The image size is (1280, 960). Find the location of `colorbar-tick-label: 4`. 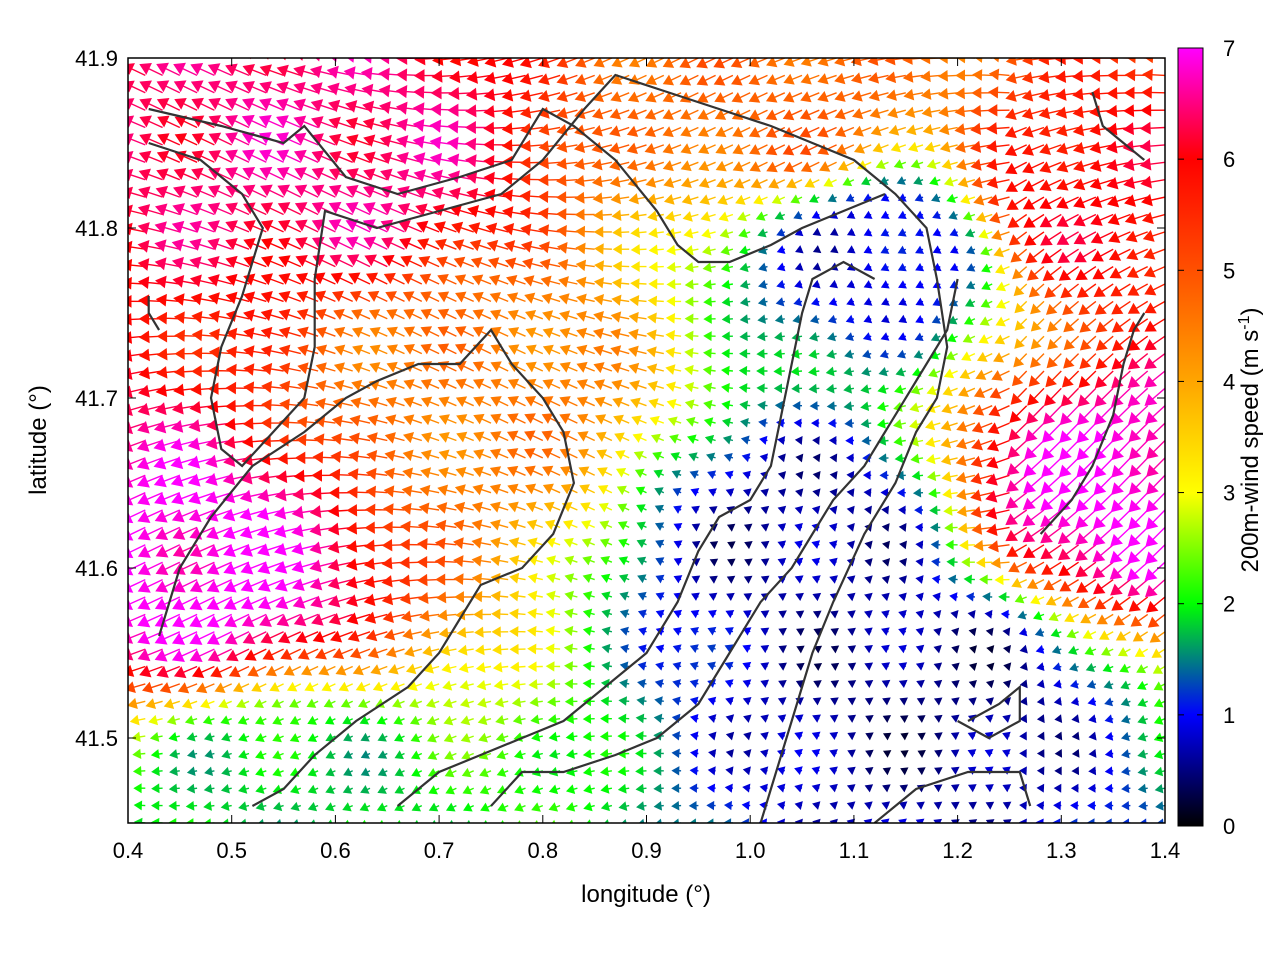

colorbar-tick-label: 4 is located at coordinates (1229, 381).